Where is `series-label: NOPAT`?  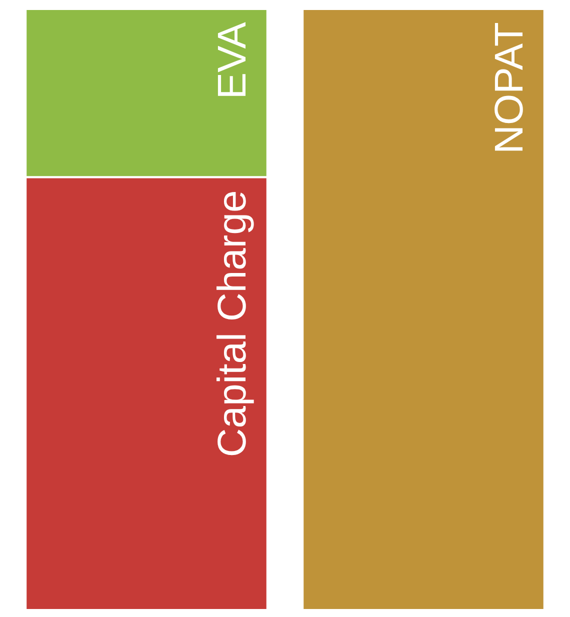 series-label: NOPAT is located at coordinates (509, 88).